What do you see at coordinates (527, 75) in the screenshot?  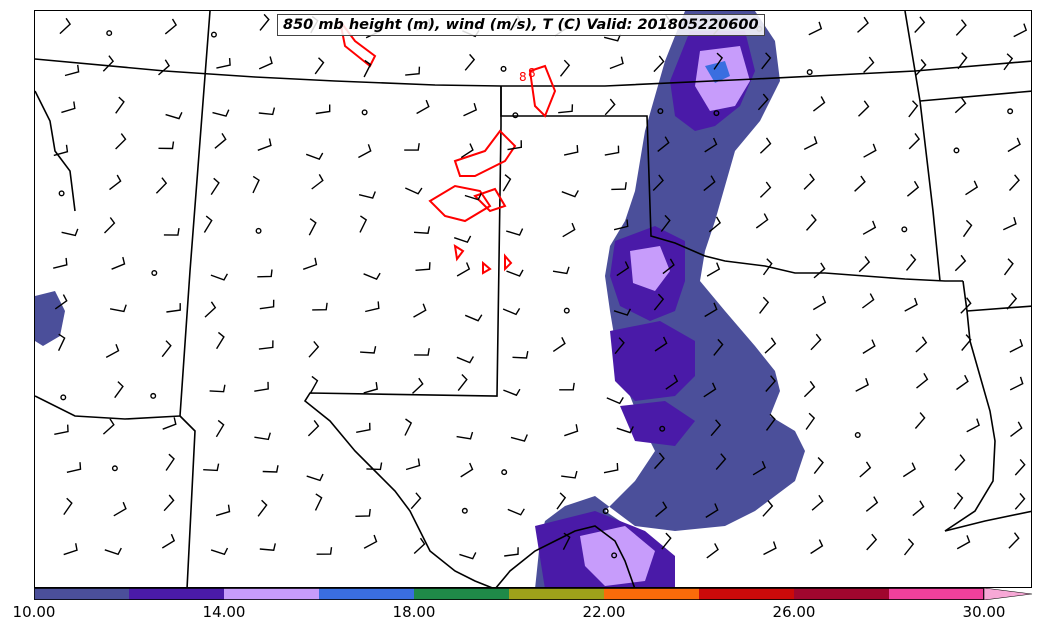 I see `contour-labels: 8 8` at bounding box center [527, 75].